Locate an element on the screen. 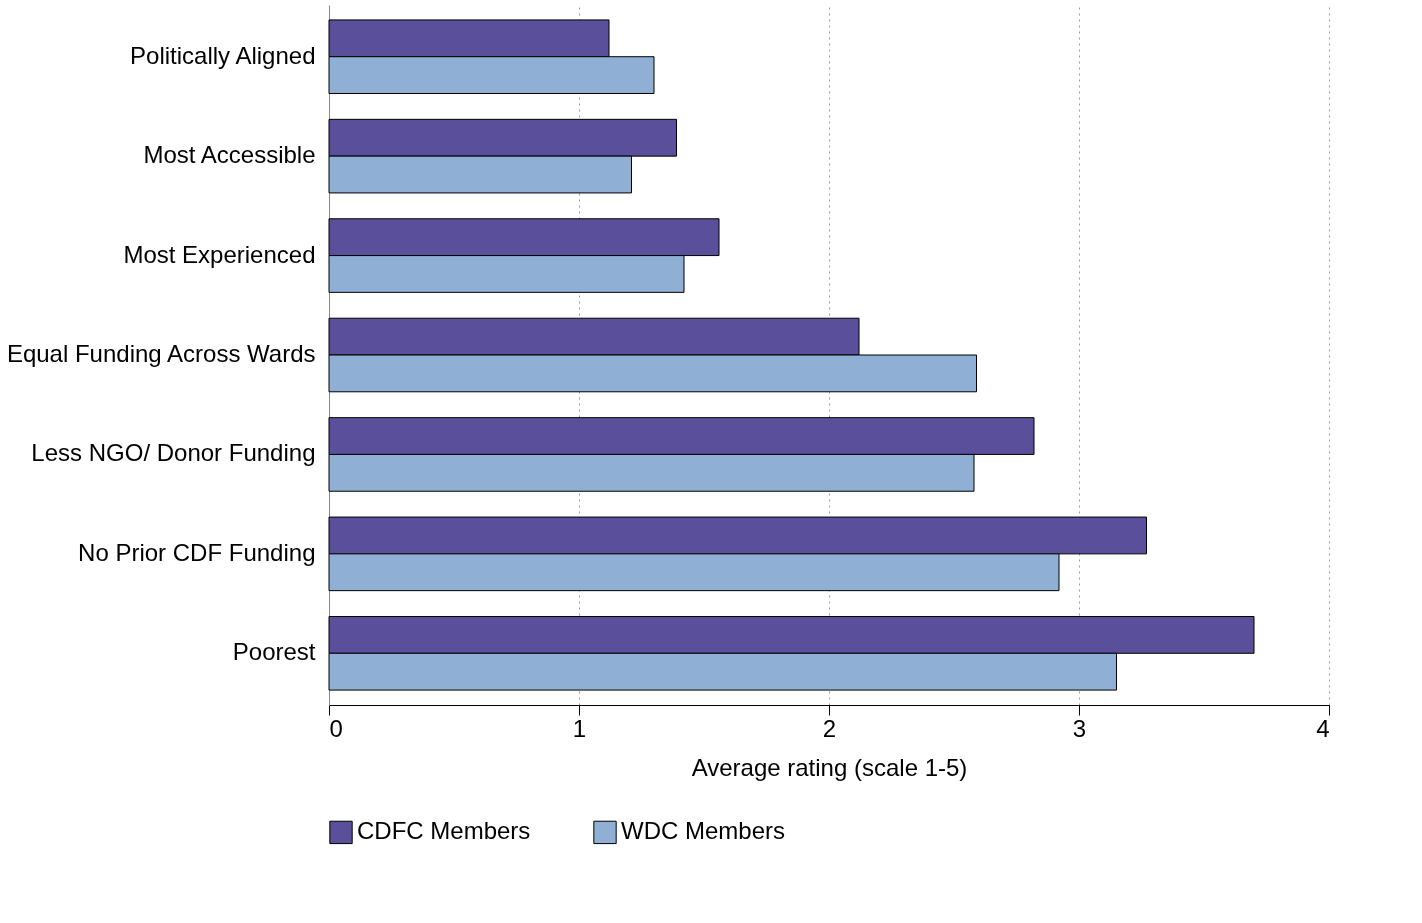 The height and width of the screenshot is (923, 1422). y-tick-label: Less NGO/ Donor Funding is located at coordinates (173, 453).